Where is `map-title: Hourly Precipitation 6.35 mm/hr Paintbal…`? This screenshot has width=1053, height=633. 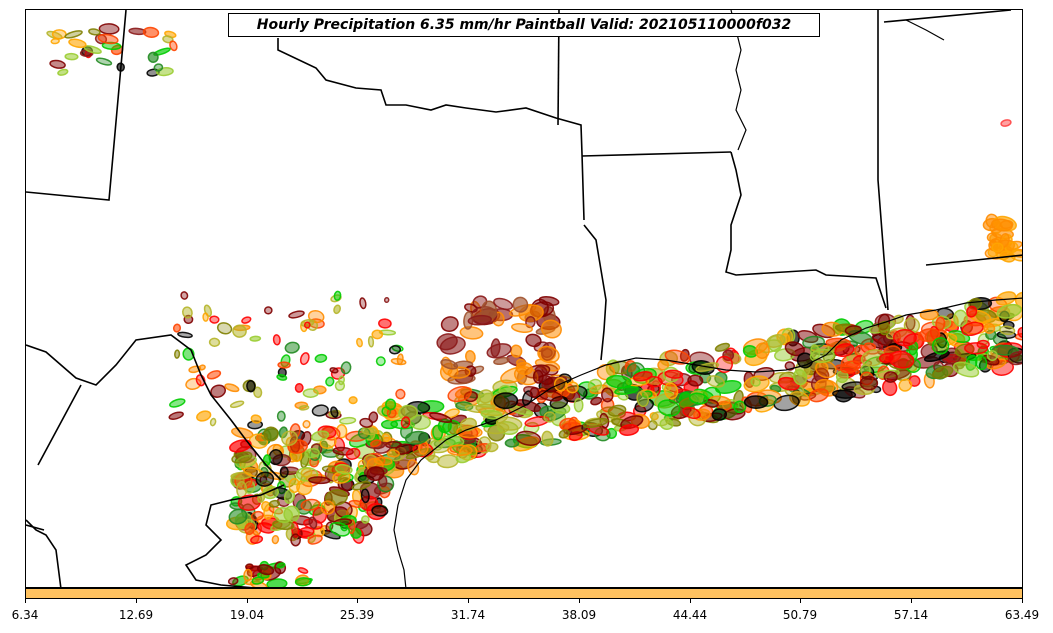 map-title: Hourly Precipitation 6.35 mm/hr Paintbal… is located at coordinates (524, 25).